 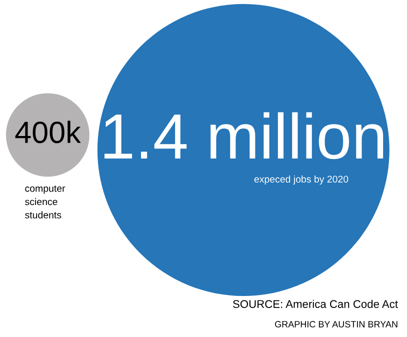 What do you see at coordinates (45, 201) in the screenshot?
I see `category-label: computer science students` at bounding box center [45, 201].